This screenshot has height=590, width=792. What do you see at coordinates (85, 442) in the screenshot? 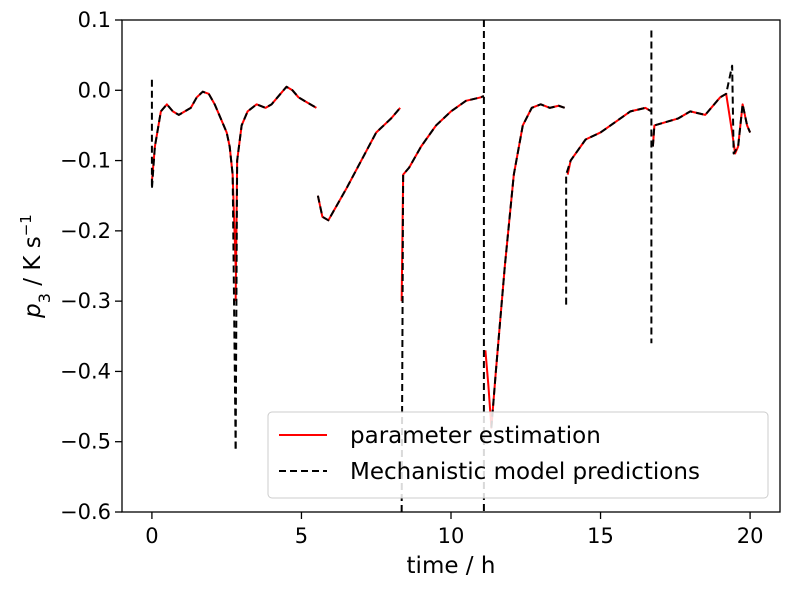
I see `y-tick-label: −0.5` at bounding box center [85, 442].